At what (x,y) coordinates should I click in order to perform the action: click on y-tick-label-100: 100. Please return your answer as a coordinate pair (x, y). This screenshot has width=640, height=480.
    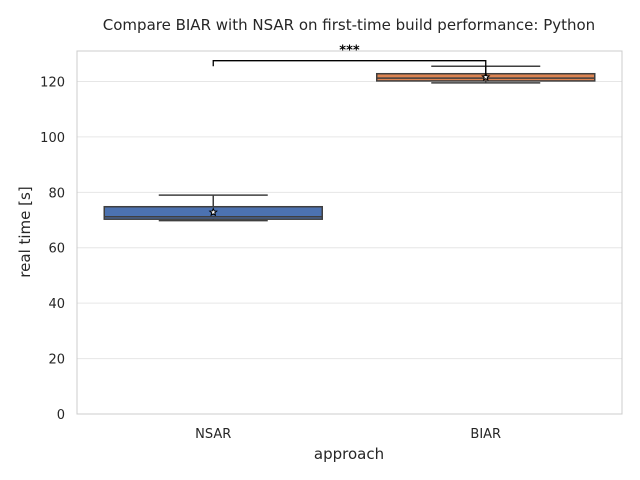
    Looking at the image, I should click on (52, 138).